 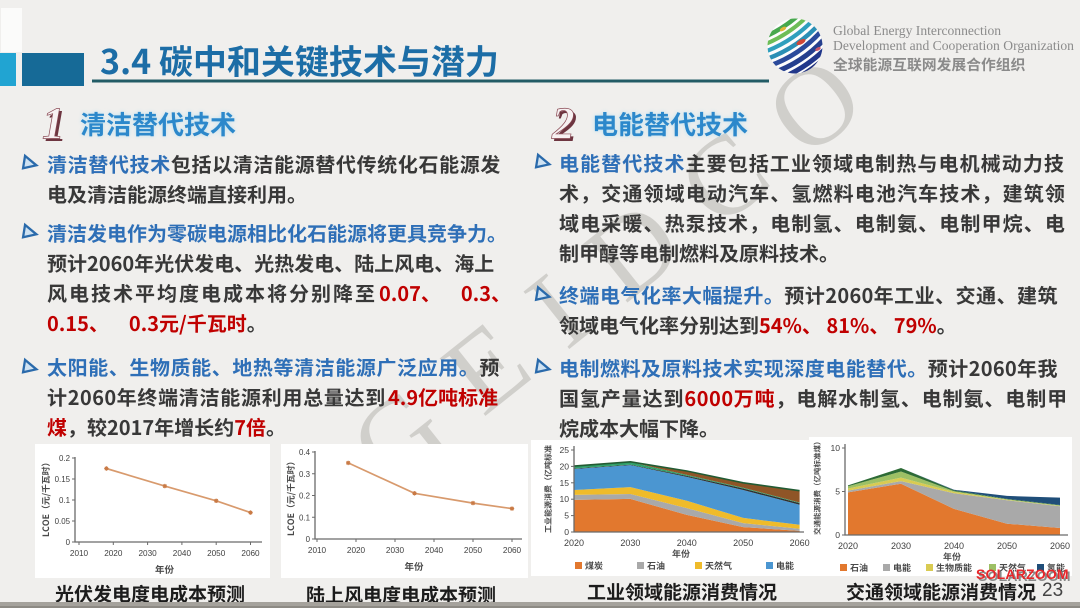 What do you see at coordinates (305, 452) in the screenshot?
I see `svg-text: 0.4` at bounding box center [305, 452].